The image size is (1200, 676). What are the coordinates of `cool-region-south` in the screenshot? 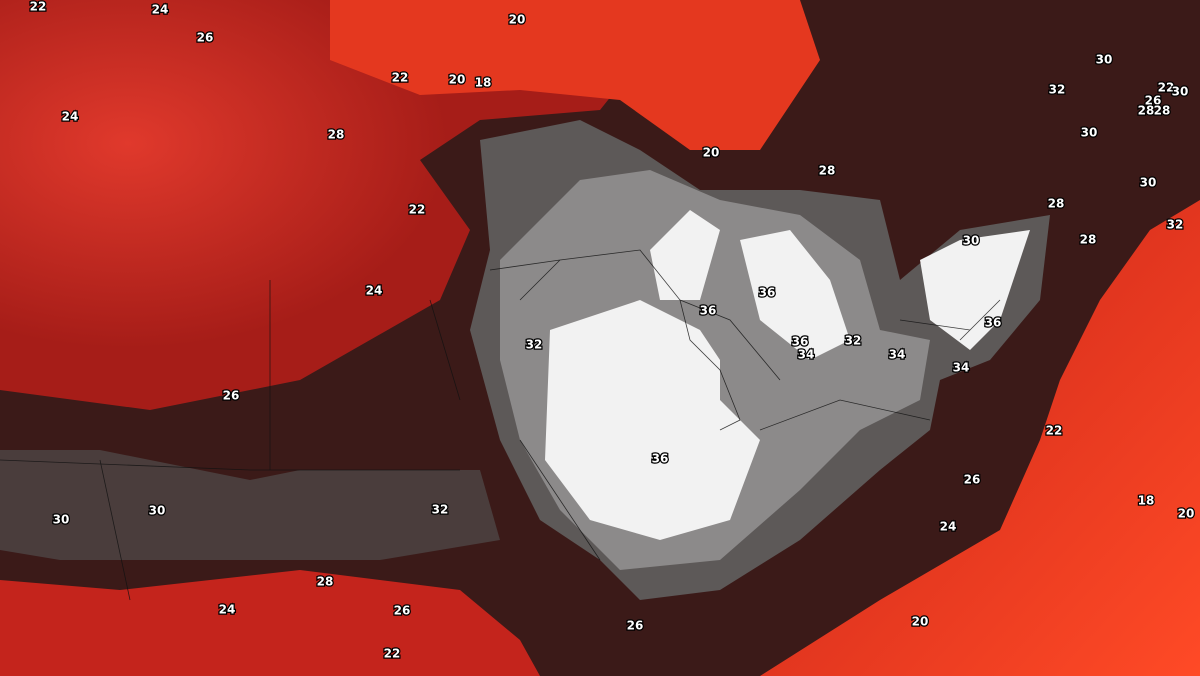 It's located at (270, 623).